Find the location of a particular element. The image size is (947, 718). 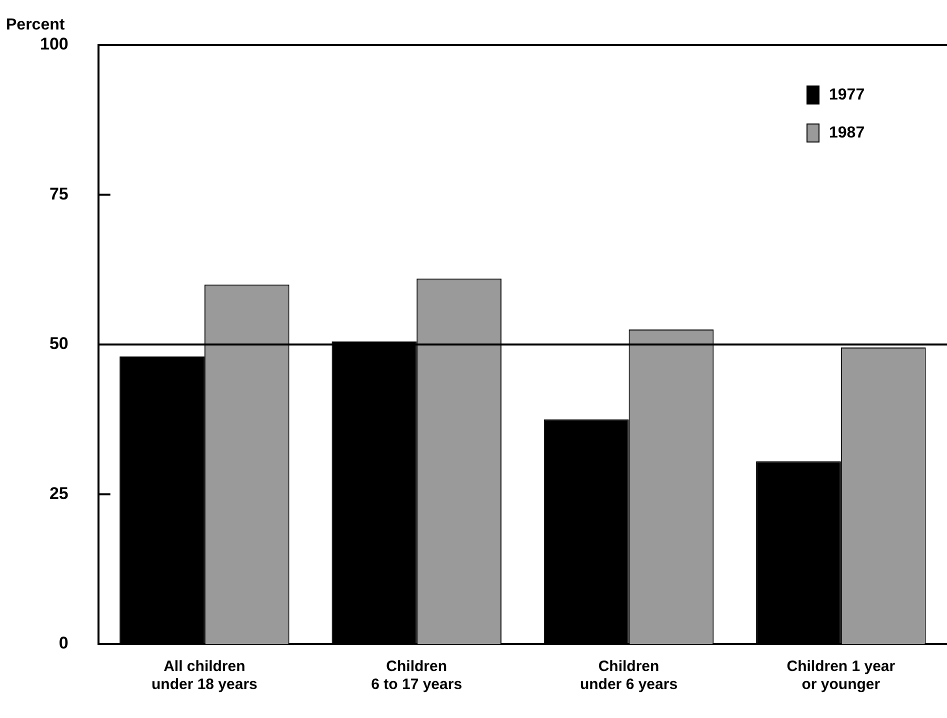

y-tick-label: 25 is located at coordinates (58, 493).